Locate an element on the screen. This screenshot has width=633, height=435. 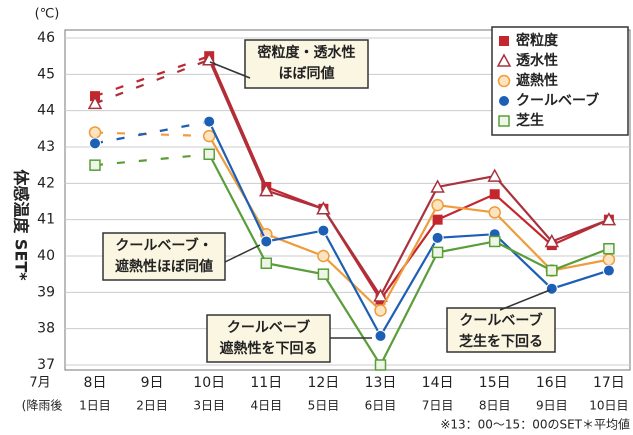
annotation-text: 密粒度・透水性 is located at coordinates (306, 52).